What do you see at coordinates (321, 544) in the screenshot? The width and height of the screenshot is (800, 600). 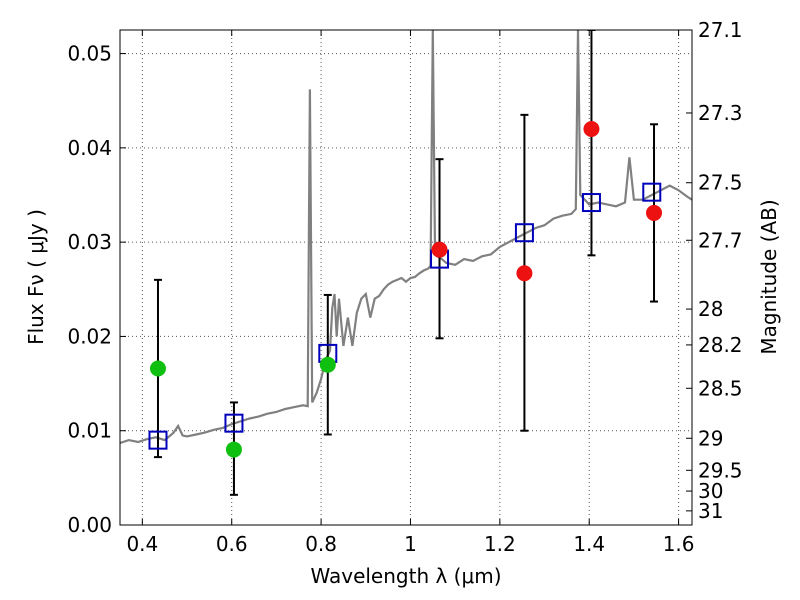 I see `x-tick-label: 0.8` at bounding box center [321, 544].